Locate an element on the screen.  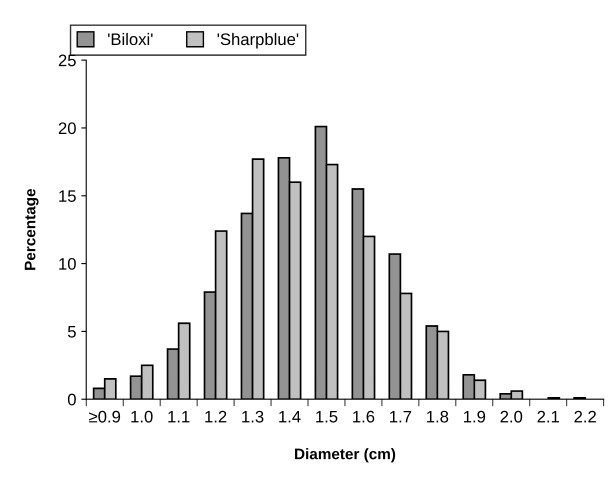
x-tick-label: 1.3 is located at coordinates (253, 416).